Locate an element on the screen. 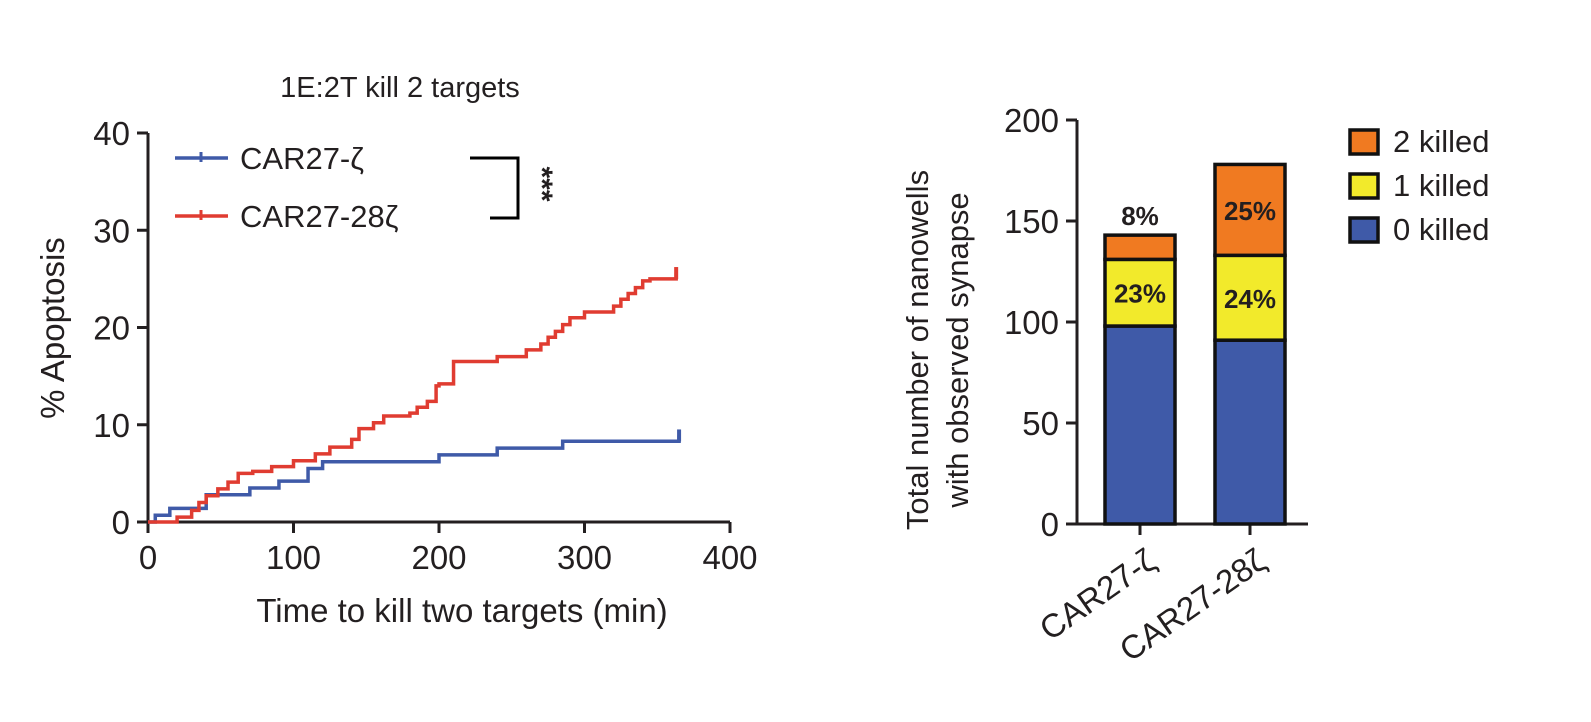 This screenshot has height=722, width=1591. y-tick-label: 0 is located at coordinates (121, 522).